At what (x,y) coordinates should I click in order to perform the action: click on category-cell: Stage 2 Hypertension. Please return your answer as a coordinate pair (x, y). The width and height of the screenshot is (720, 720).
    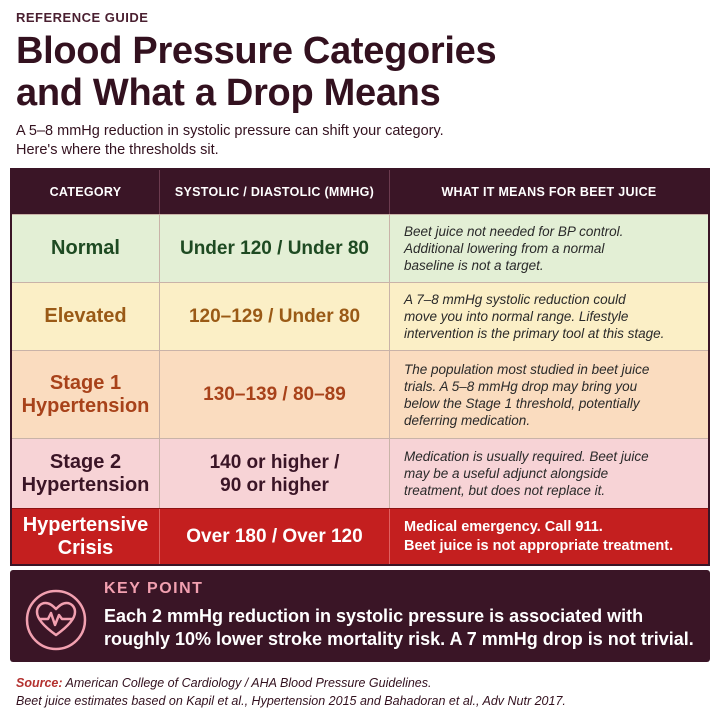
    Looking at the image, I should click on (85, 473).